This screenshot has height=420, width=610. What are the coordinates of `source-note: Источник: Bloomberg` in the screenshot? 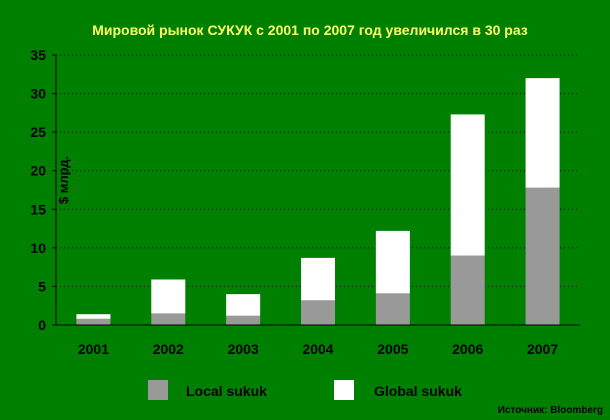 It's located at (550, 410).